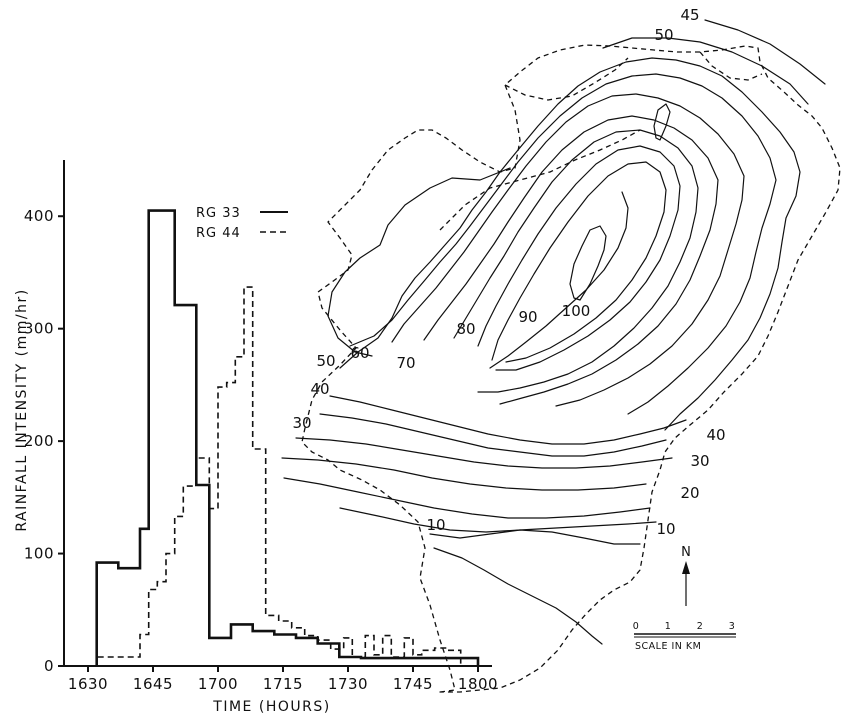 This screenshot has height=717, width=842. Describe the element at coordinates (243, 223) in the screenshot. I see `legend: RG 33 RG 44` at that location.